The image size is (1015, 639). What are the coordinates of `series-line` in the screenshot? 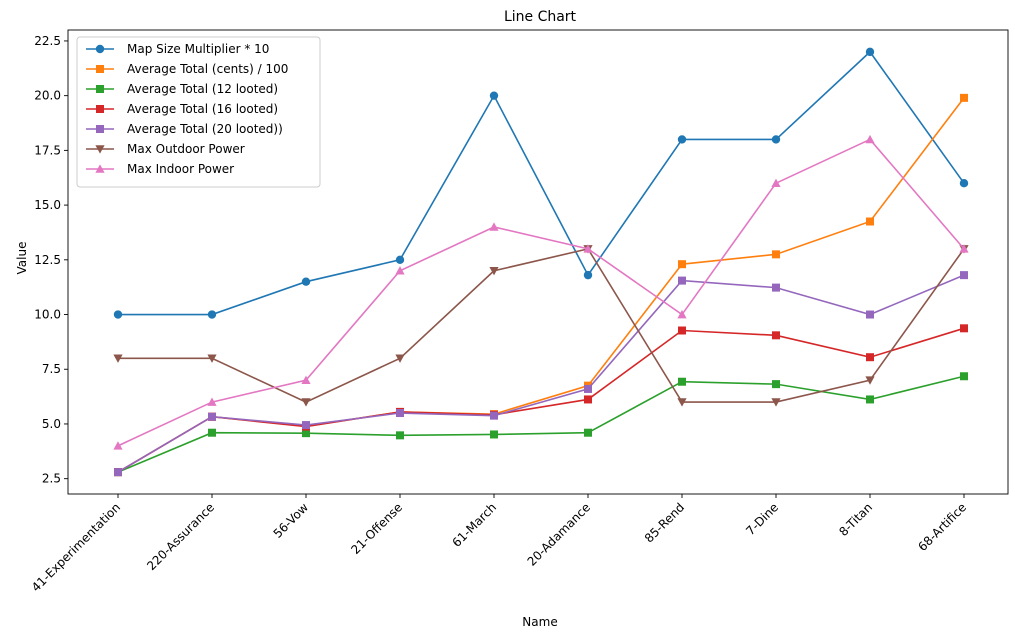 It's located at (541, 424).